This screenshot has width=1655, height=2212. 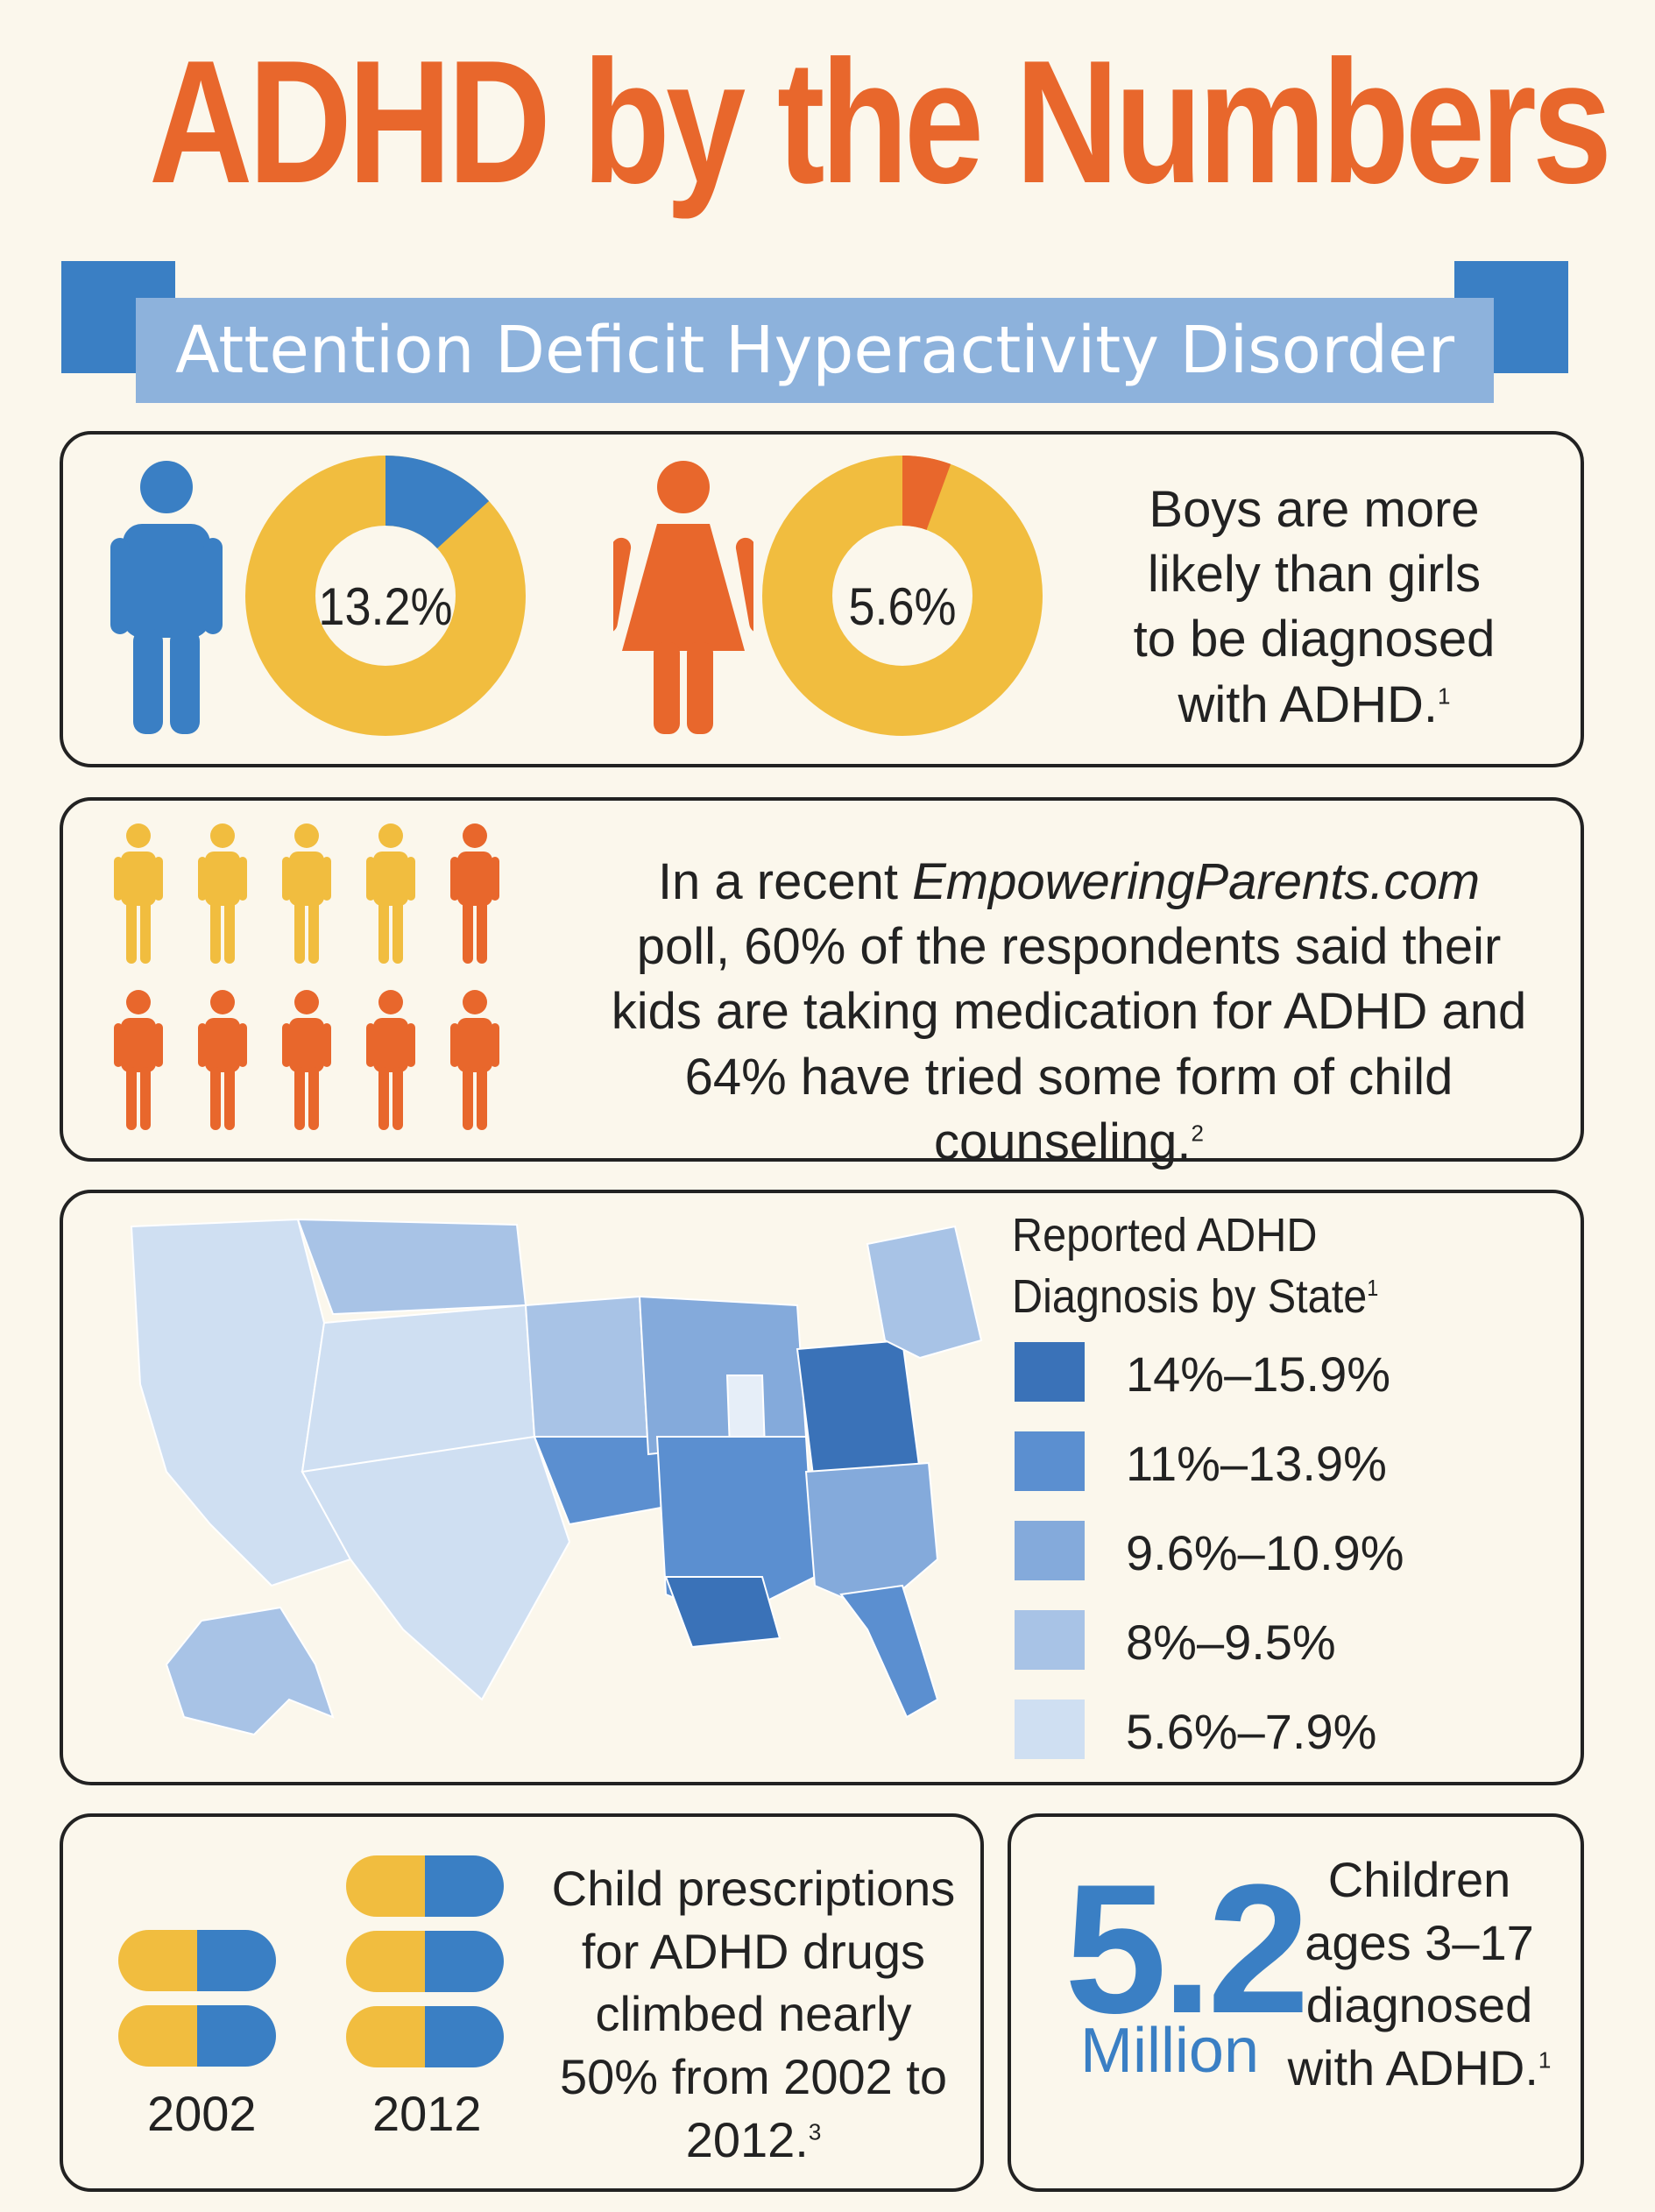 What do you see at coordinates (307, 976) in the screenshot?
I see `people-grid` at bounding box center [307, 976].